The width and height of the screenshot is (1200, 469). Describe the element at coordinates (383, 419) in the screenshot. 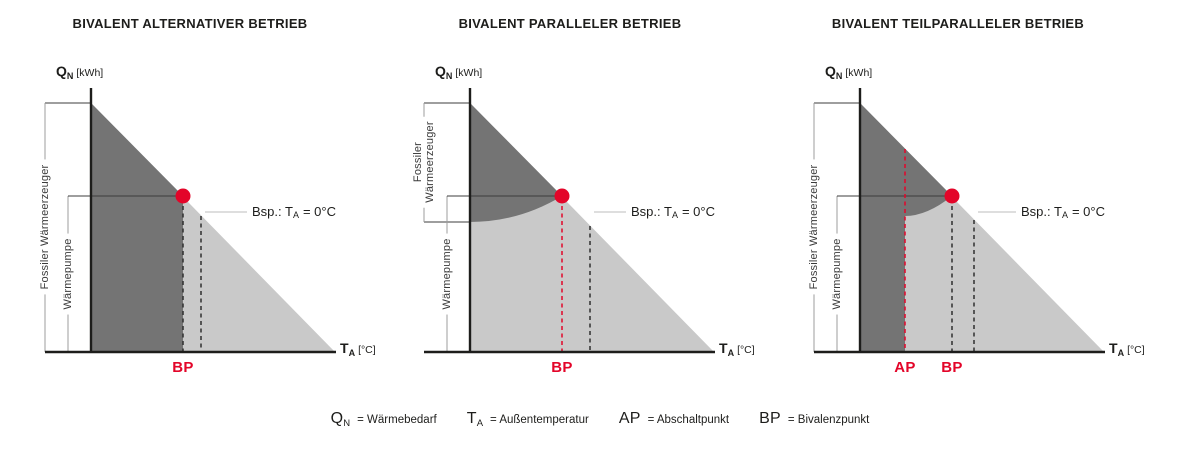

I see `legend-item-qn: QN = Wärmebedarf` at that location.